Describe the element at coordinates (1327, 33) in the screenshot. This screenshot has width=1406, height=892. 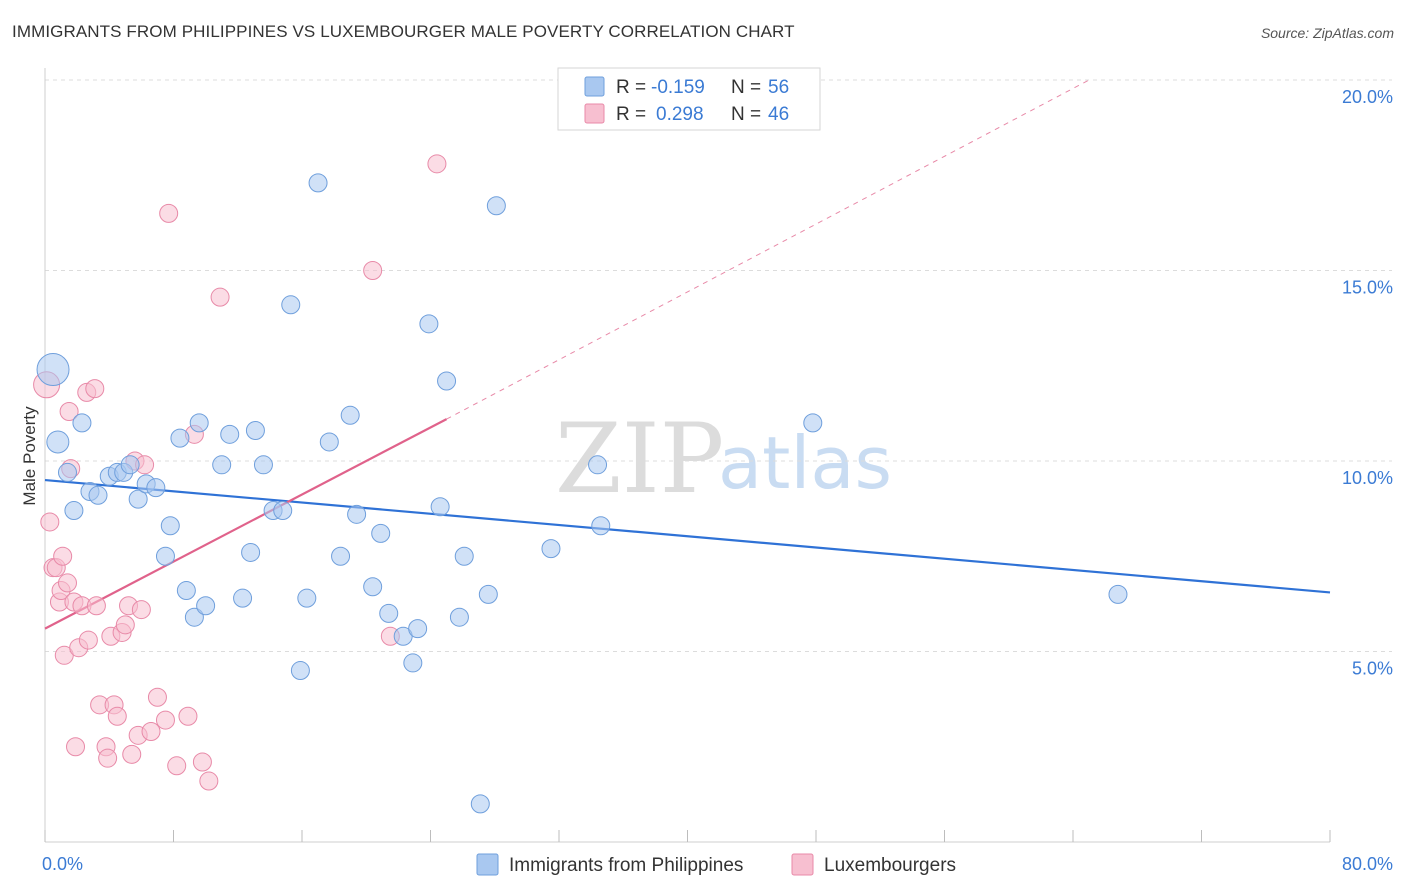
I see `source-label: Source: ZipAtlas.com` at that location.